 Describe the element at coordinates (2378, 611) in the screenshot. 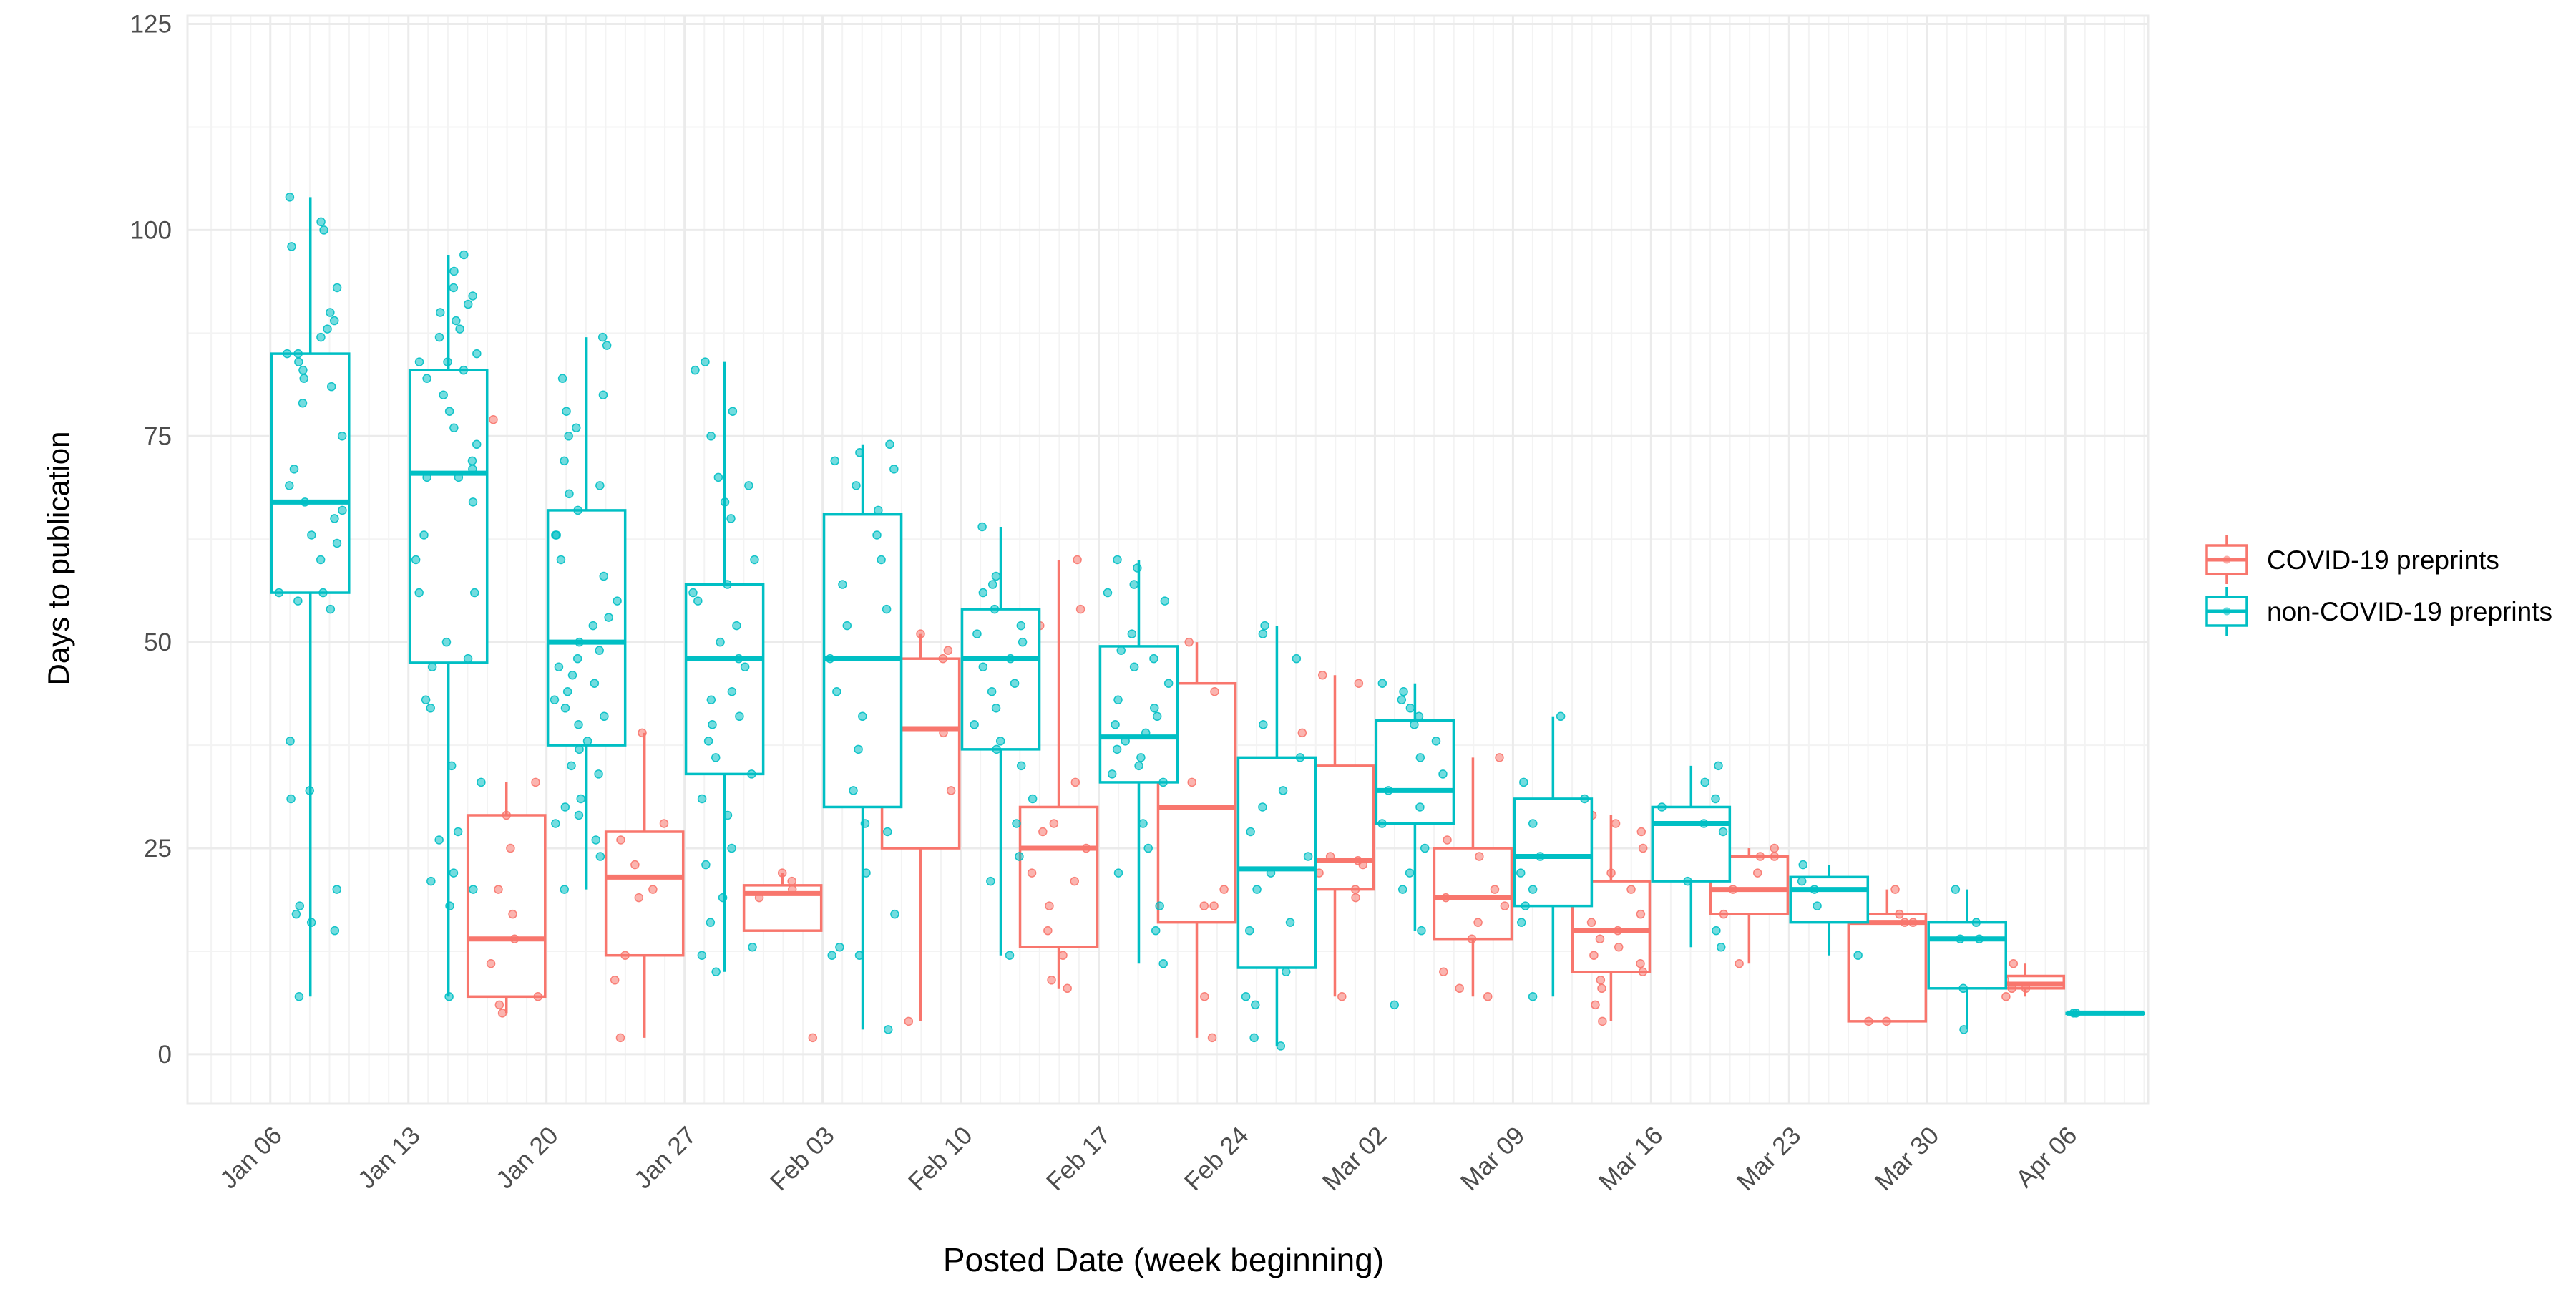

I see `legend-item-1: non-COVID-19 preprints` at that location.